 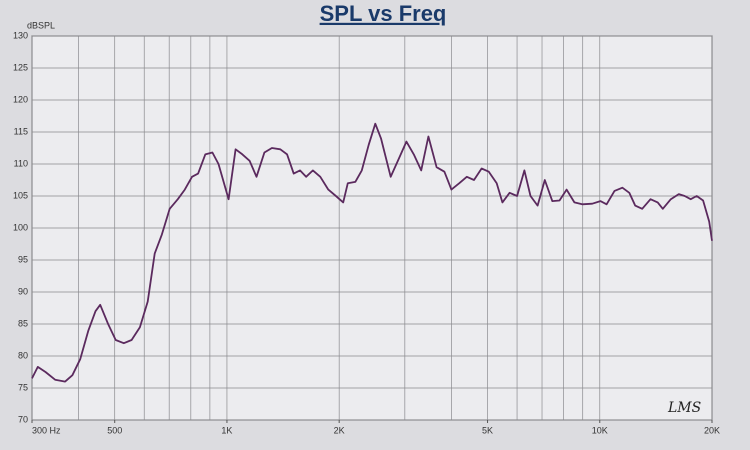 What do you see at coordinates (41, 25) in the screenshot?
I see `y-axis-label: dBSPL` at bounding box center [41, 25].